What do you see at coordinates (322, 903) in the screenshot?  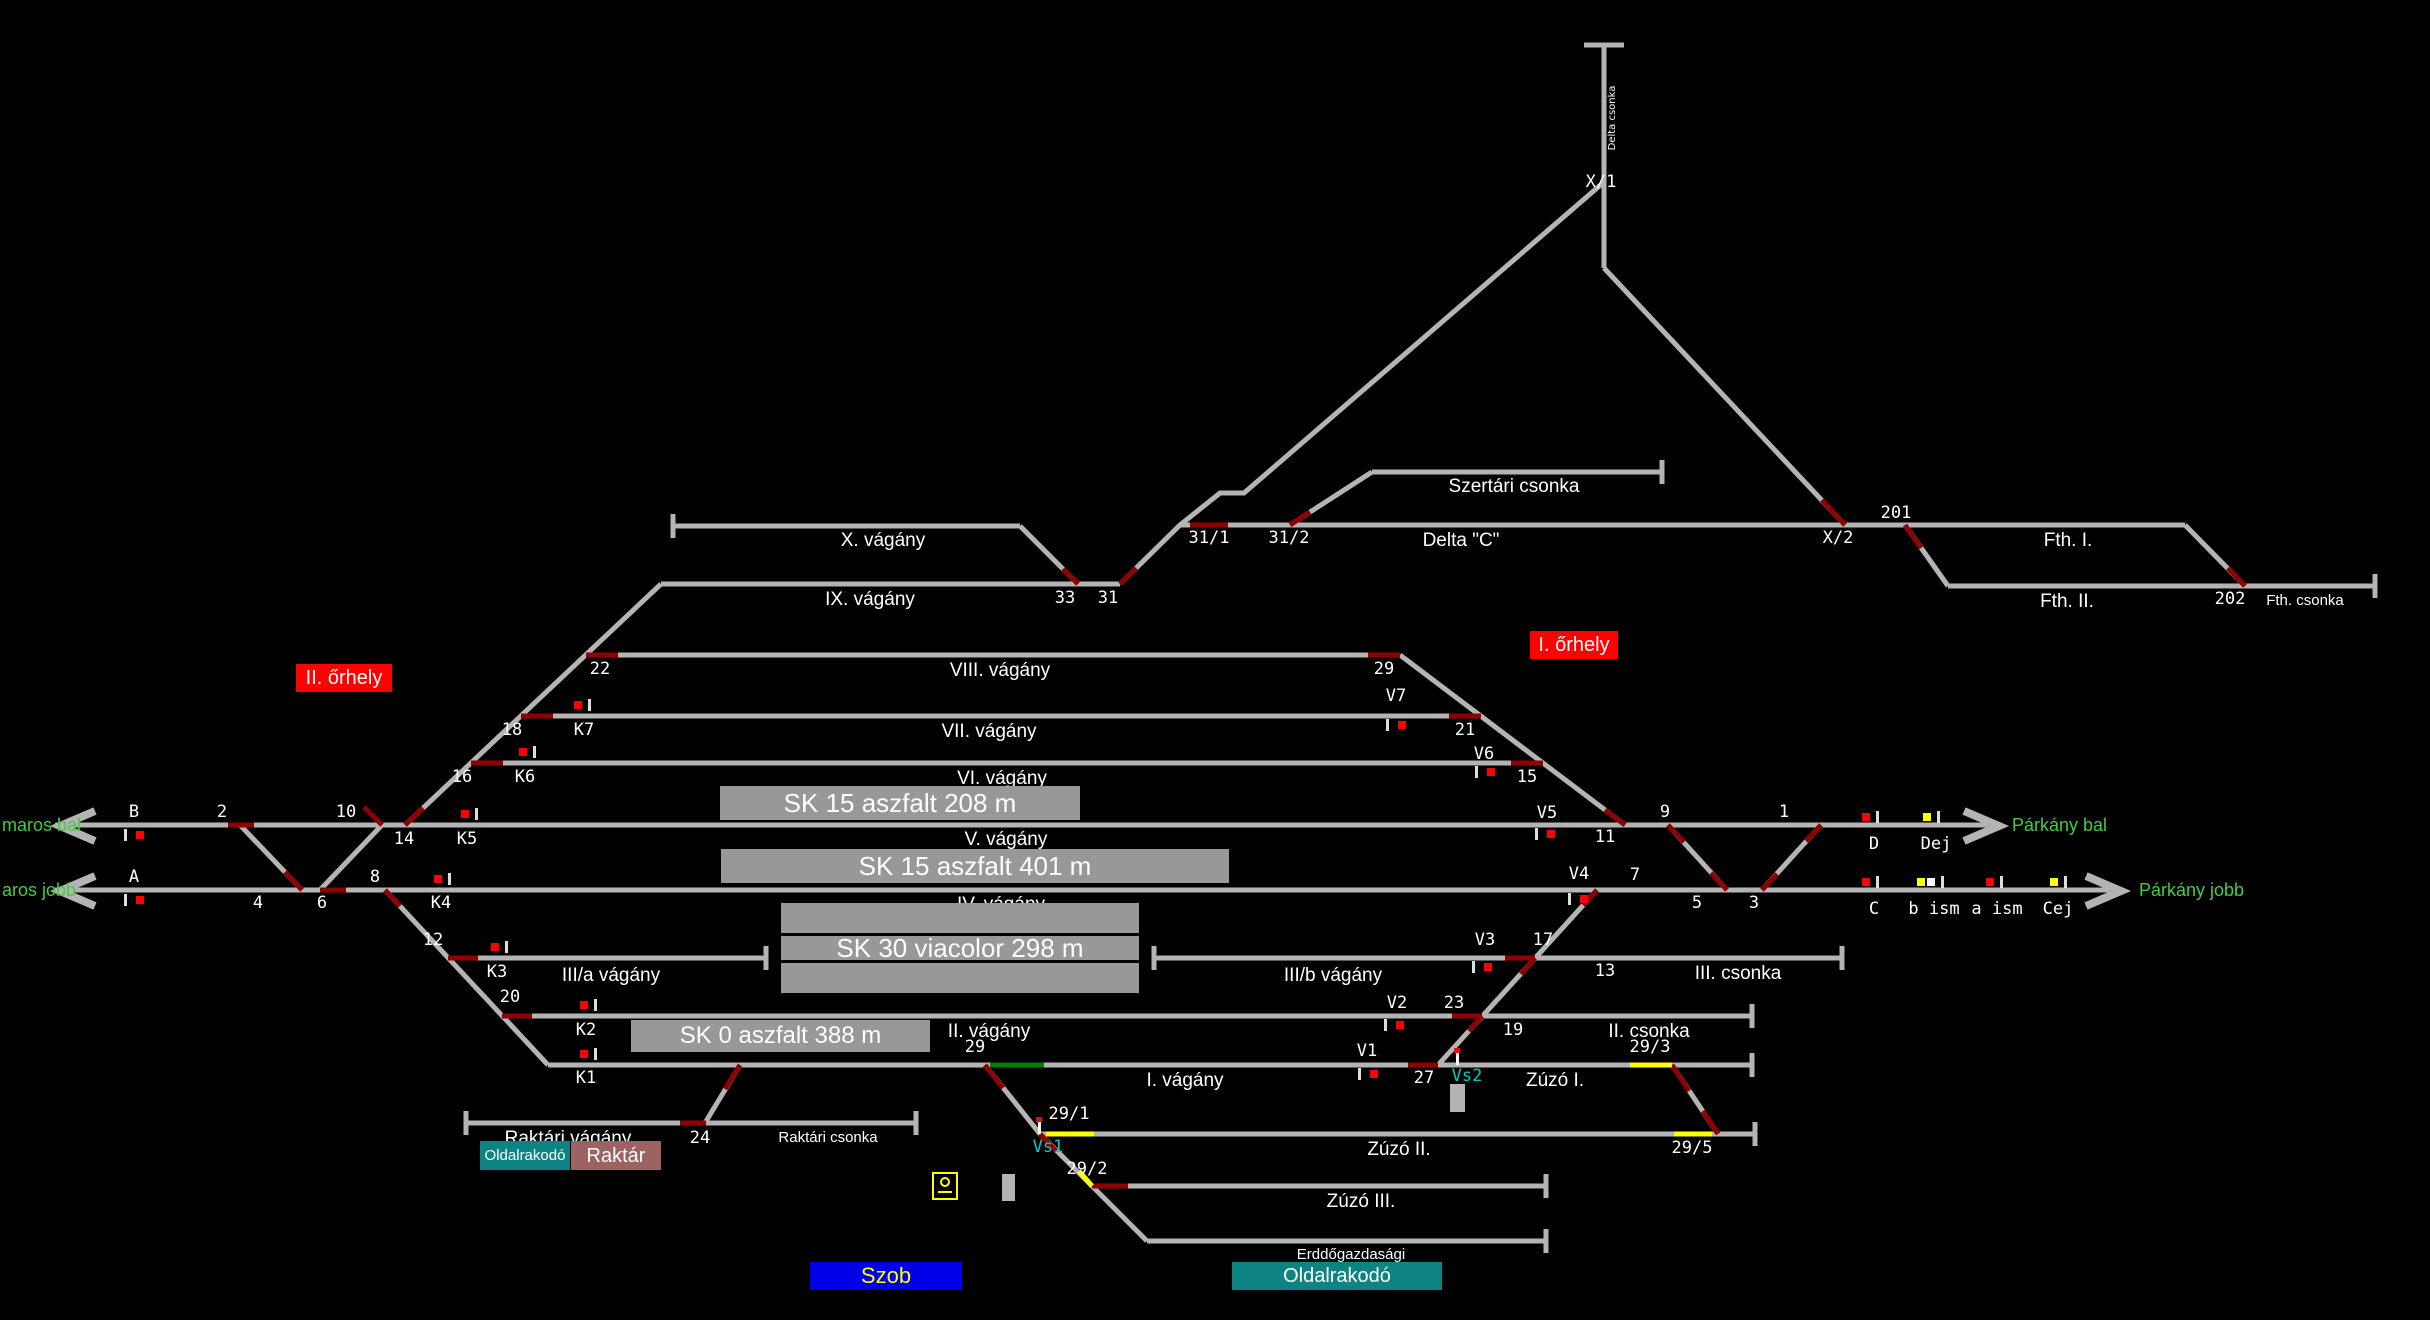 I see `switch-6: 6` at bounding box center [322, 903].